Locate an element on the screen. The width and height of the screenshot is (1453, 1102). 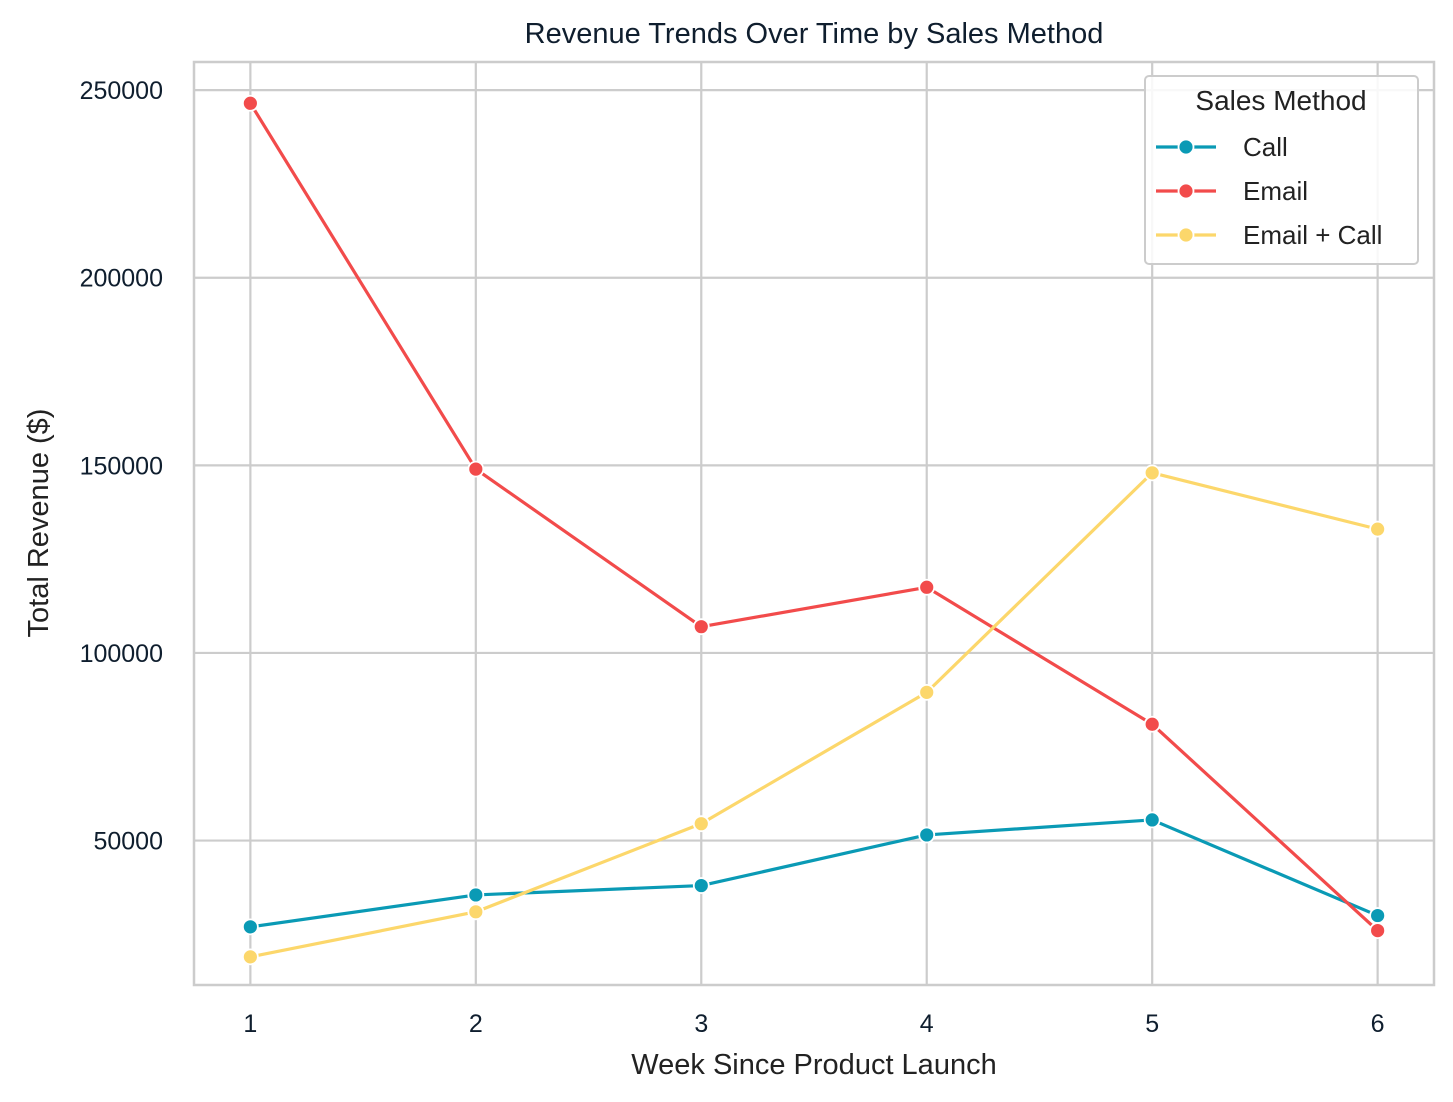
series-call is located at coordinates (814, 873).